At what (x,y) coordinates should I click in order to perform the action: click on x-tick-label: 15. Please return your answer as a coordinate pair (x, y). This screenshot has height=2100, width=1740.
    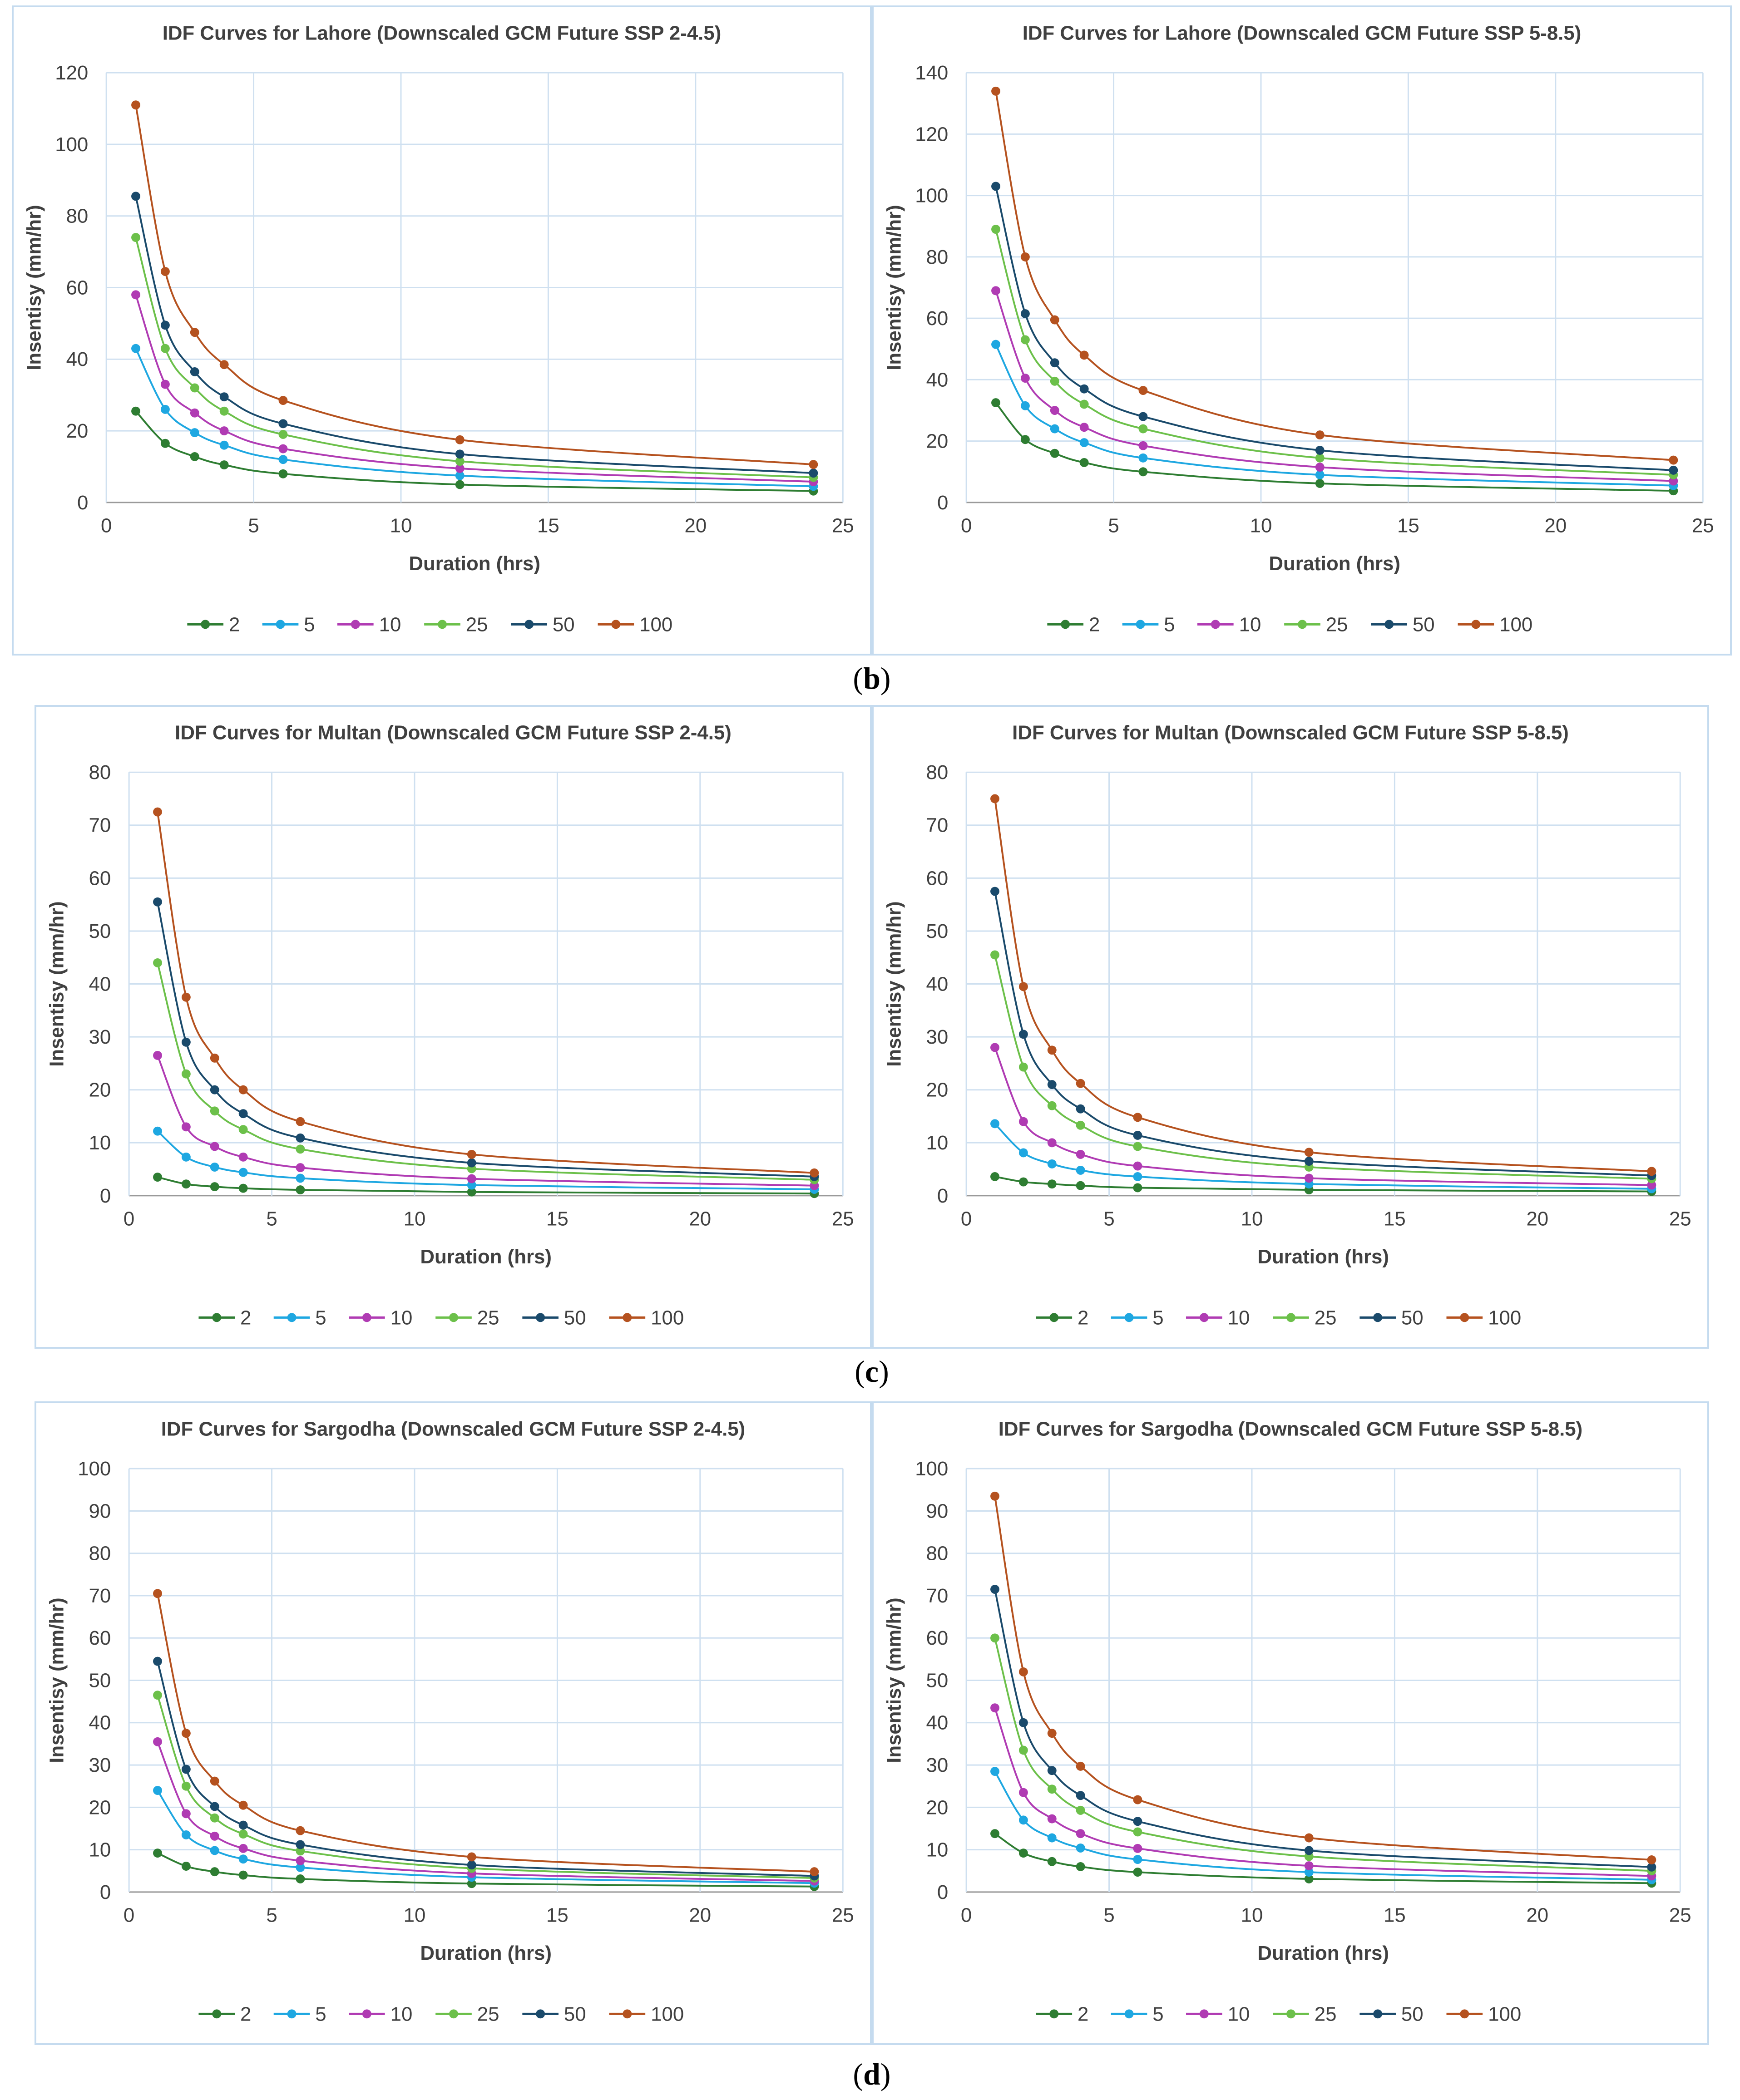
    Looking at the image, I should click on (548, 526).